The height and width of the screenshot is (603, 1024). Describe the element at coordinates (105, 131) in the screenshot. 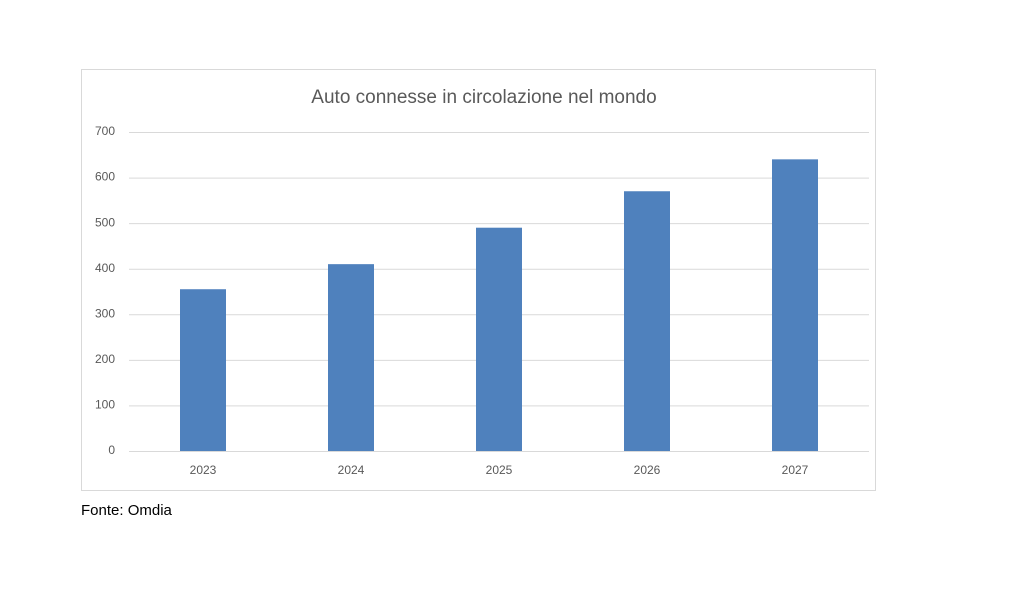

I see `y-tick-label: 700` at that location.